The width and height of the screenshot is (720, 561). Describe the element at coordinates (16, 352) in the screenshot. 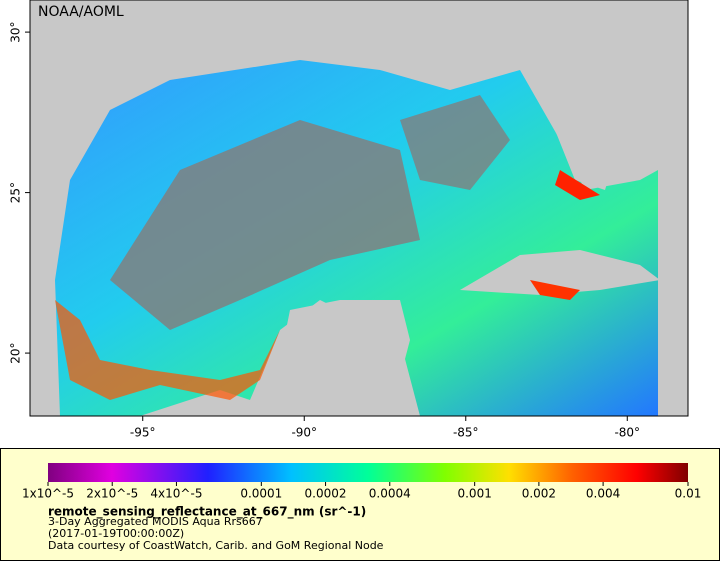

I see `y-tick-label: 20°` at that location.